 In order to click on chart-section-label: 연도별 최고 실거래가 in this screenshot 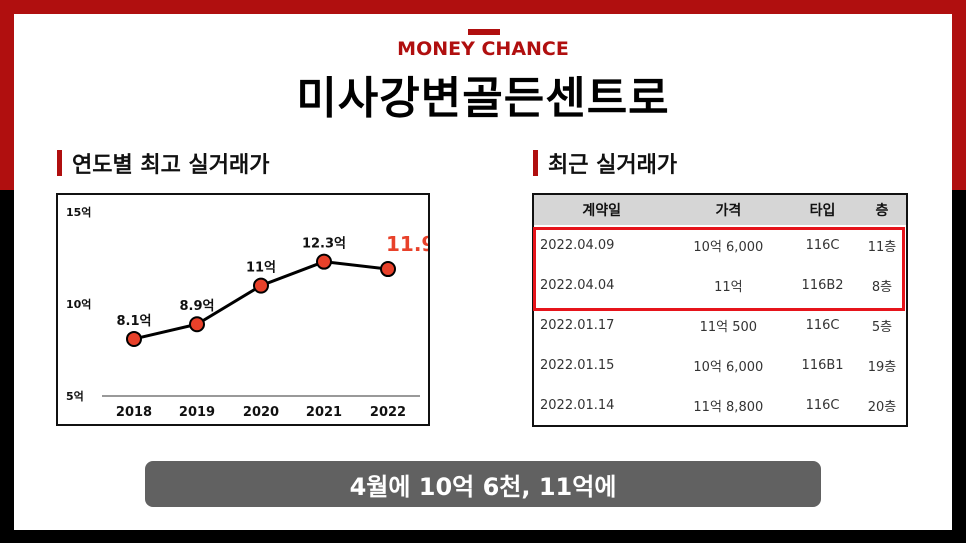, I will do `click(171, 165)`.